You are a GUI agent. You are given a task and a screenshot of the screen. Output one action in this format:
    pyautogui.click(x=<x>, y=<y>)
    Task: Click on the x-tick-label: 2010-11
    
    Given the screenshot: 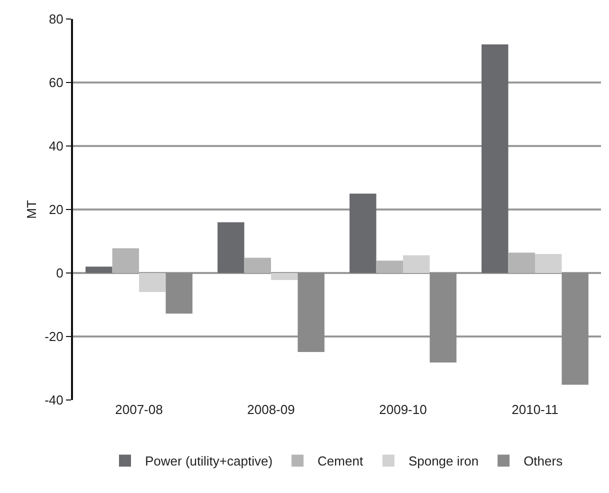 What is the action you would take?
    pyautogui.click(x=535, y=409)
    